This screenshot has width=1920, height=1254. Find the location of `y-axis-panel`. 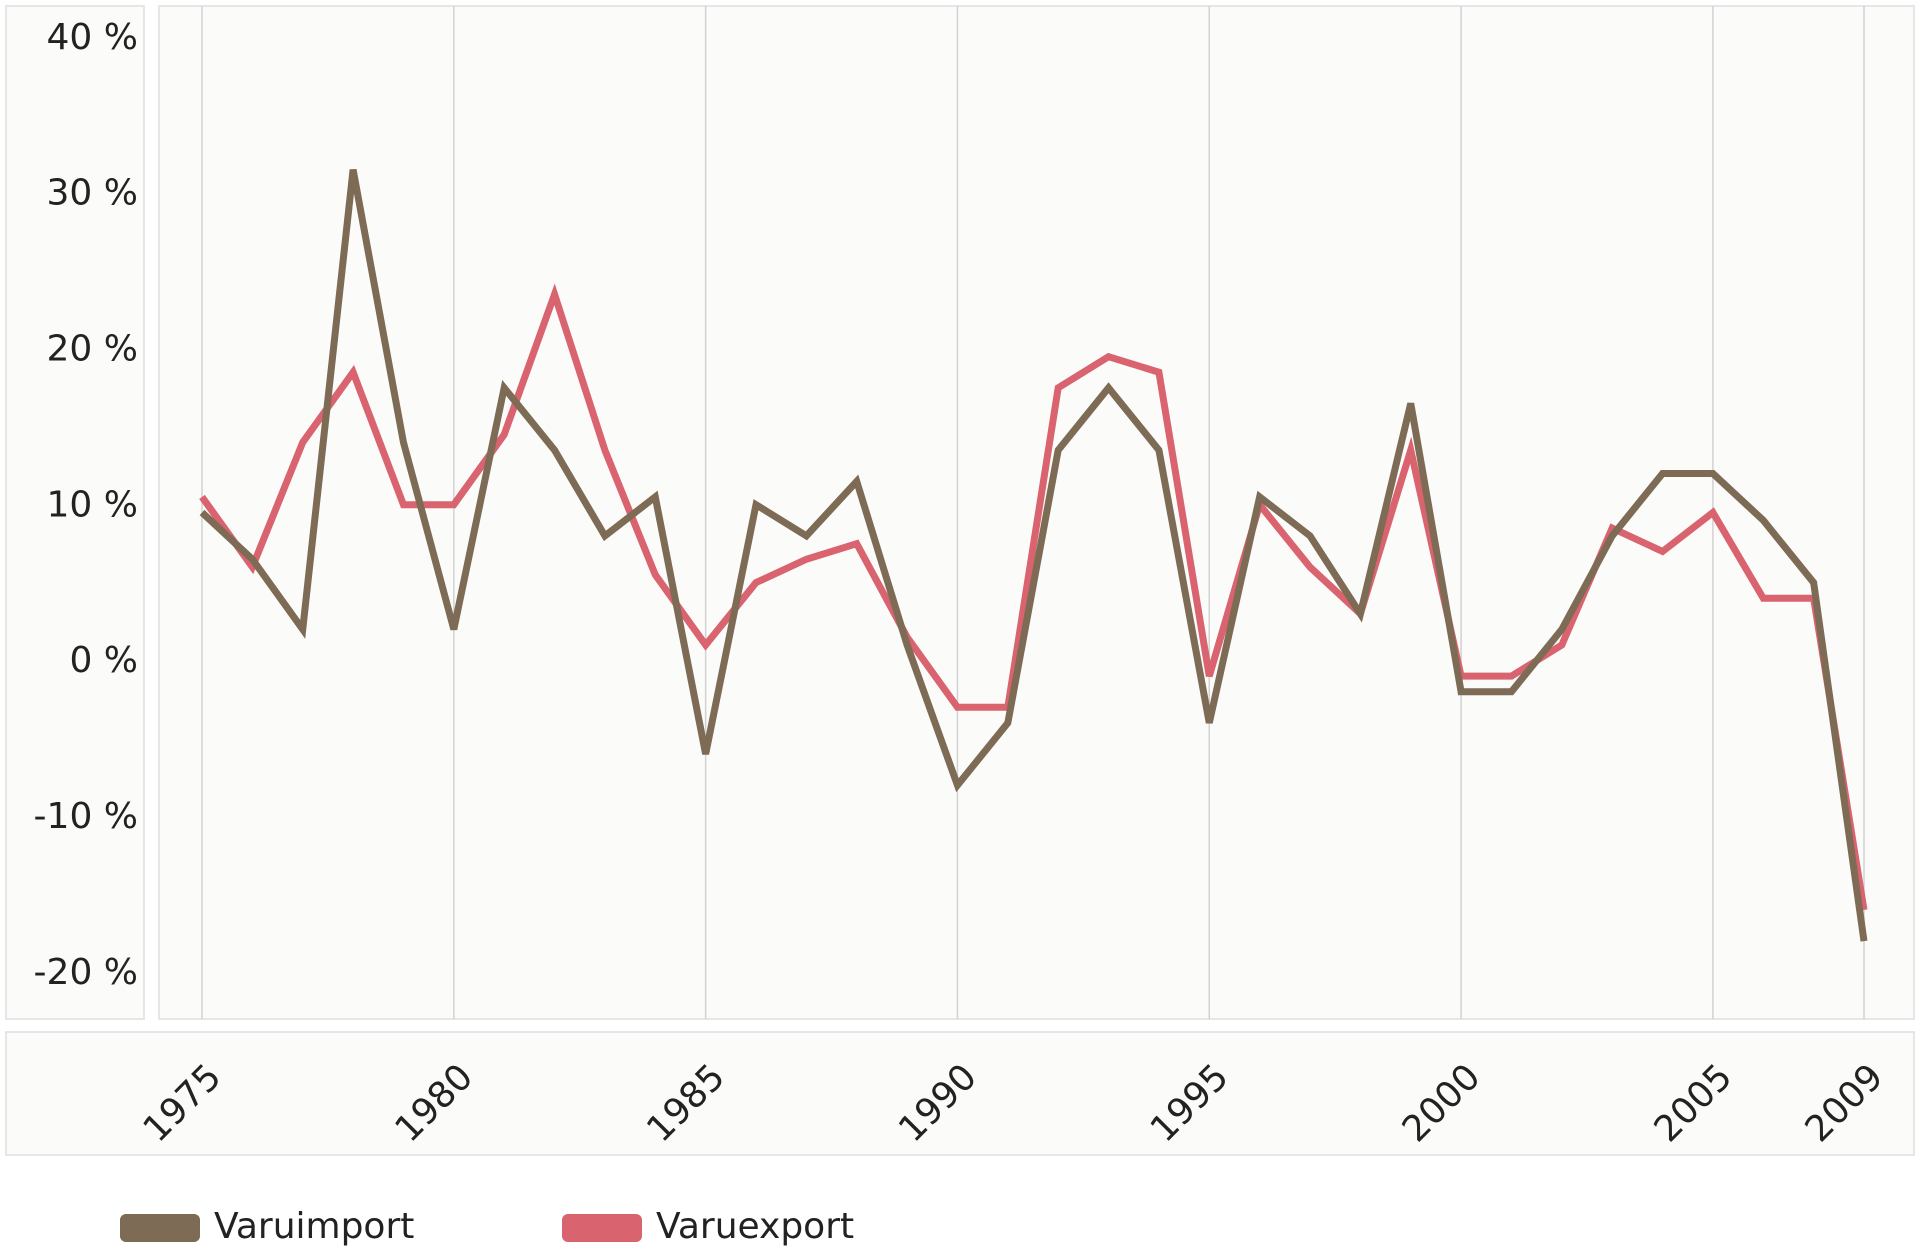

y-axis-panel is located at coordinates (75, 512).